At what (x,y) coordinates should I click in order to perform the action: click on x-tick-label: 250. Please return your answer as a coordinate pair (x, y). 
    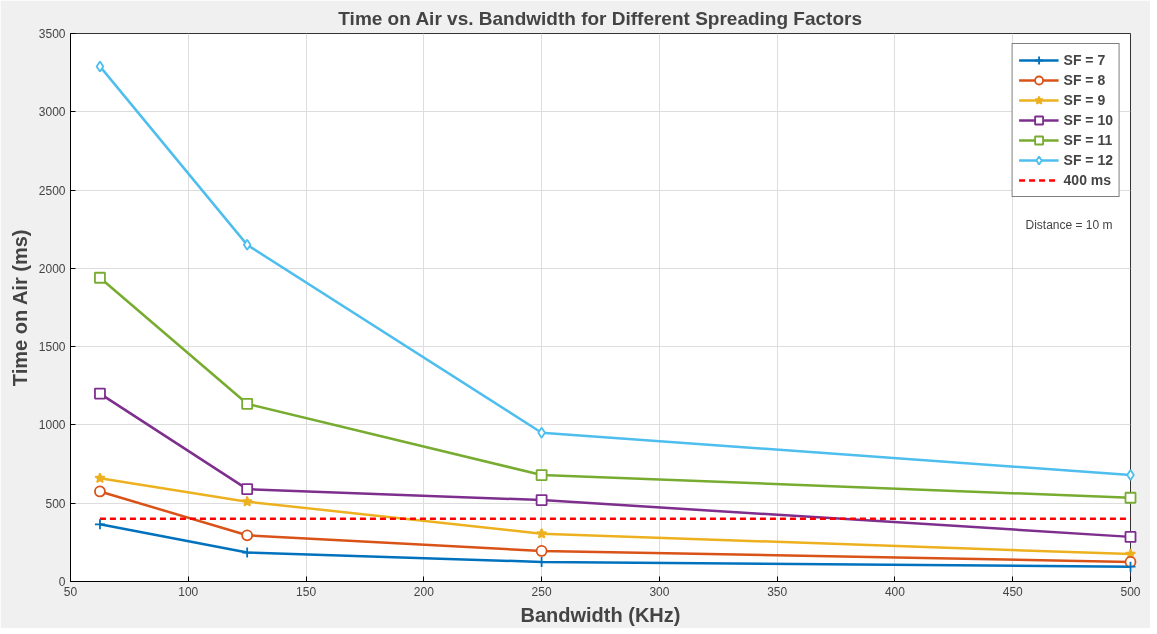
    Looking at the image, I should click on (541, 591).